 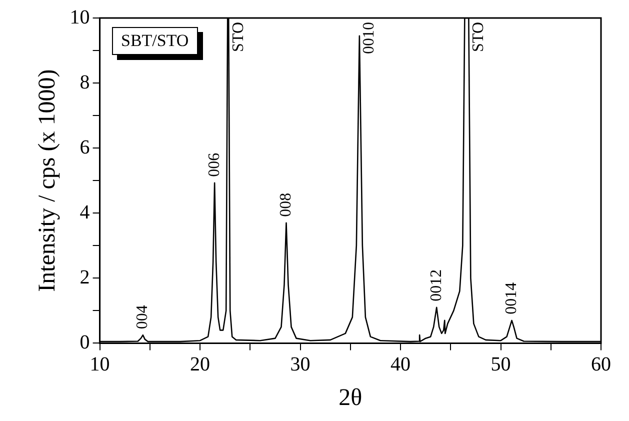 What do you see at coordinates (143, 317) in the screenshot?
I see `annotation: 004` at bounding box center [143, 317].